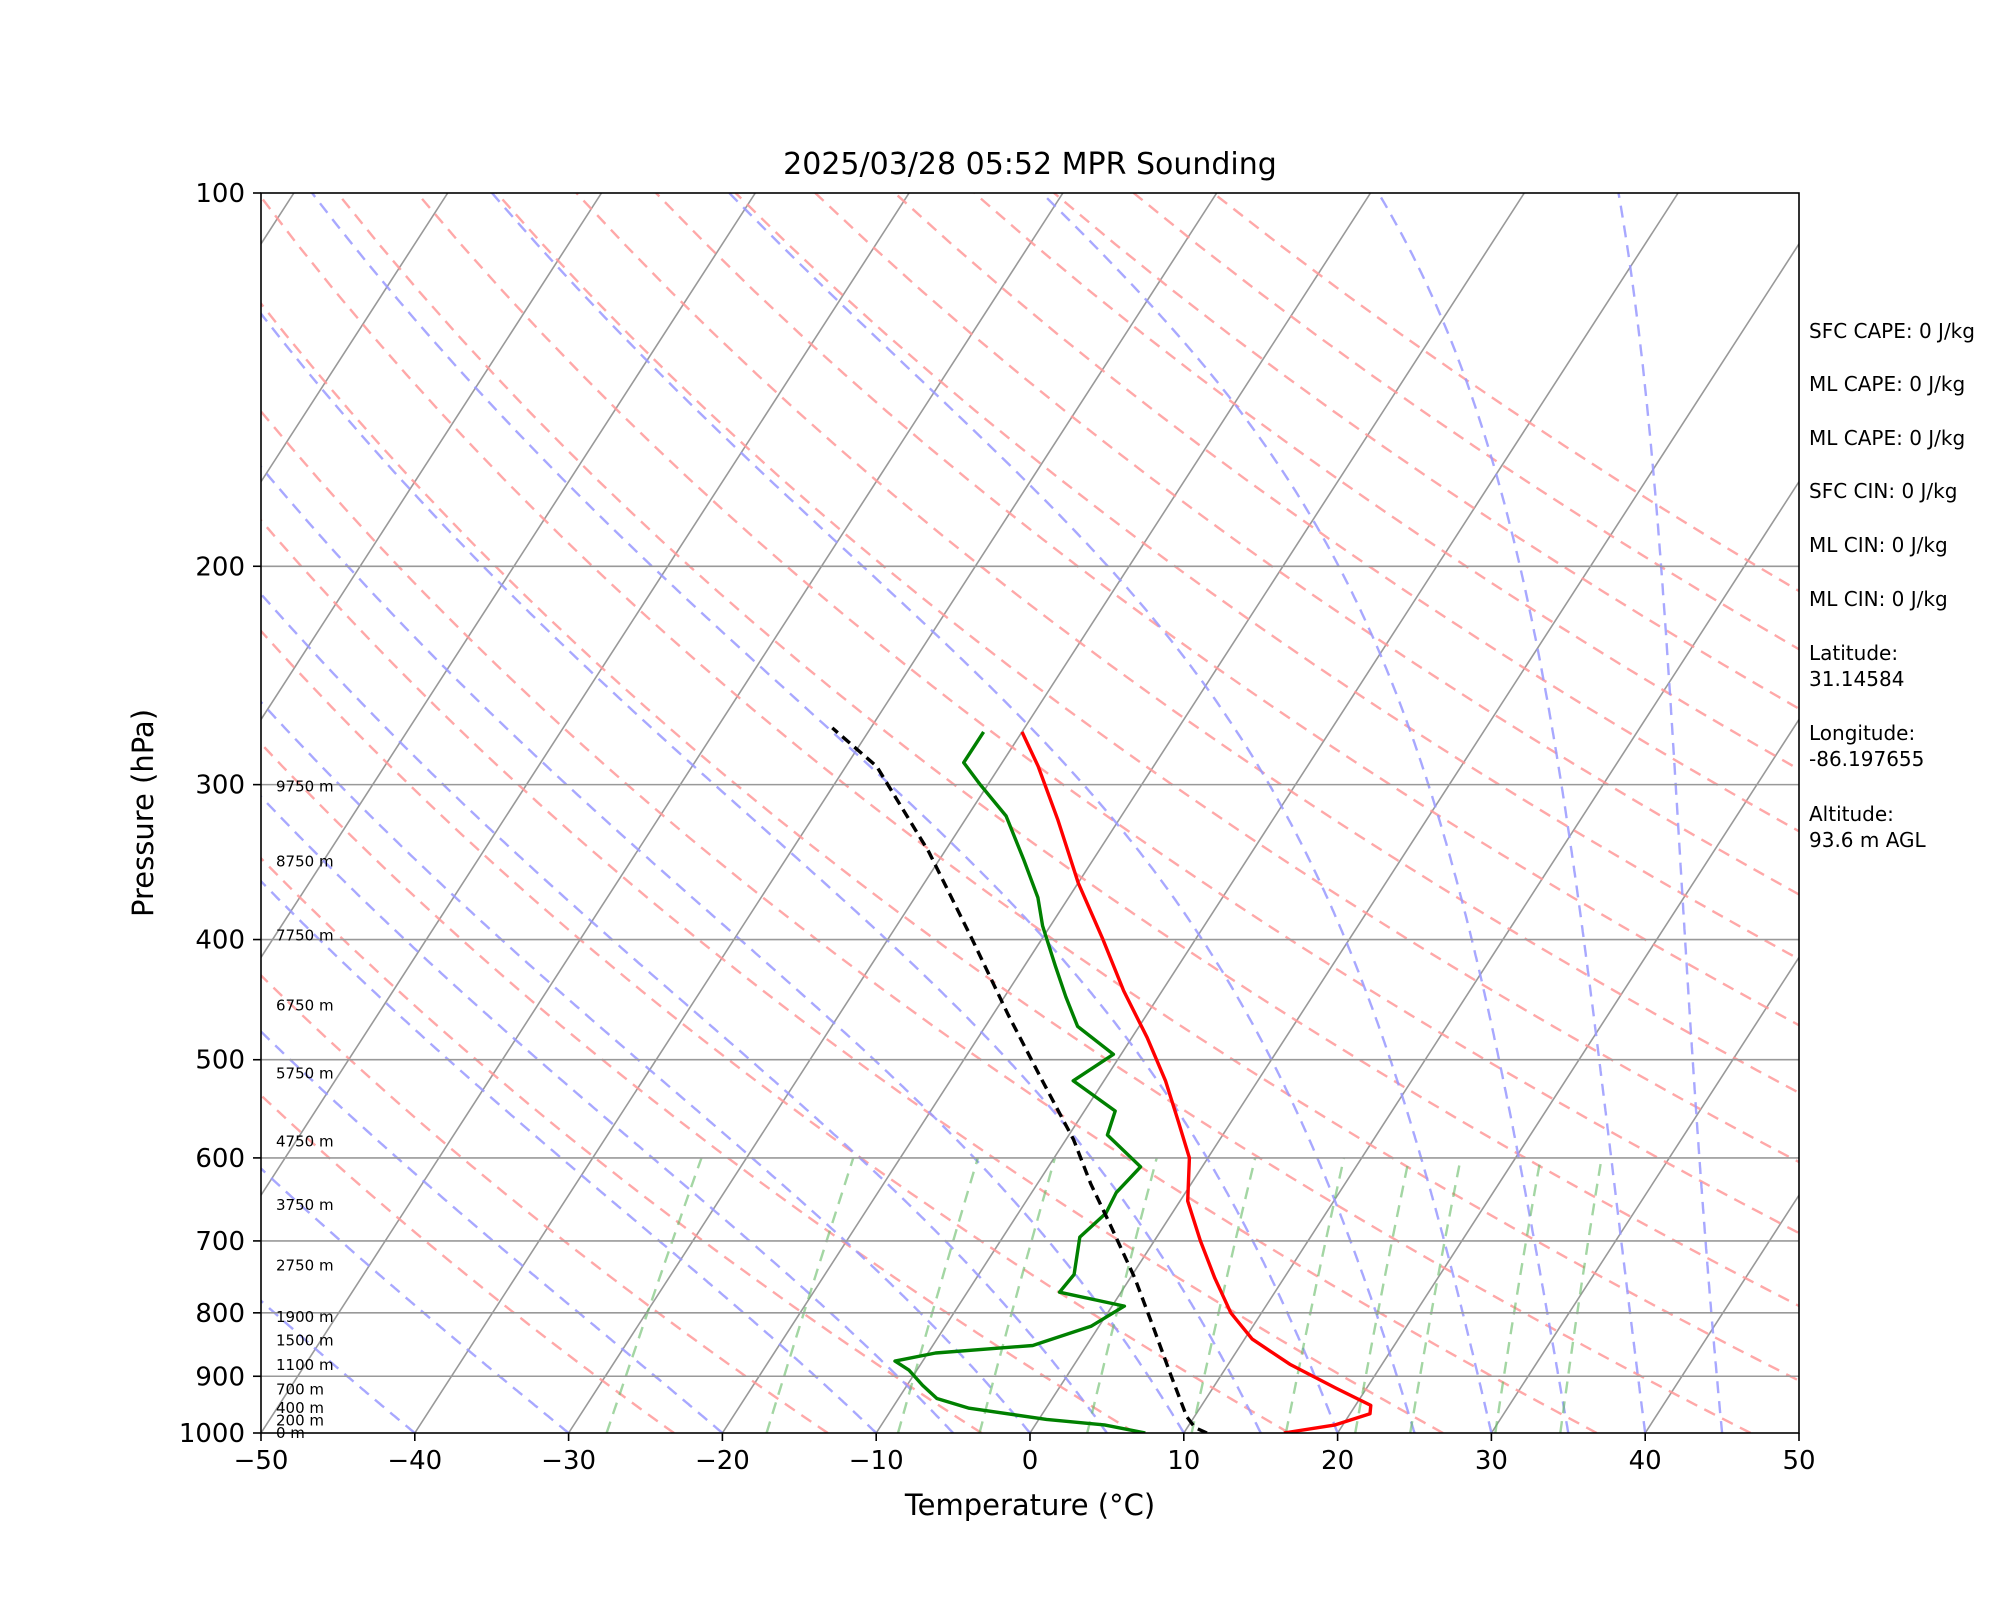 The height and width of the screenshot is (1600, 2000). What do you see at coordinates (220, 941) in the screenshot?
I see `y-tick-label: 400` at bounding box center [220, 941].